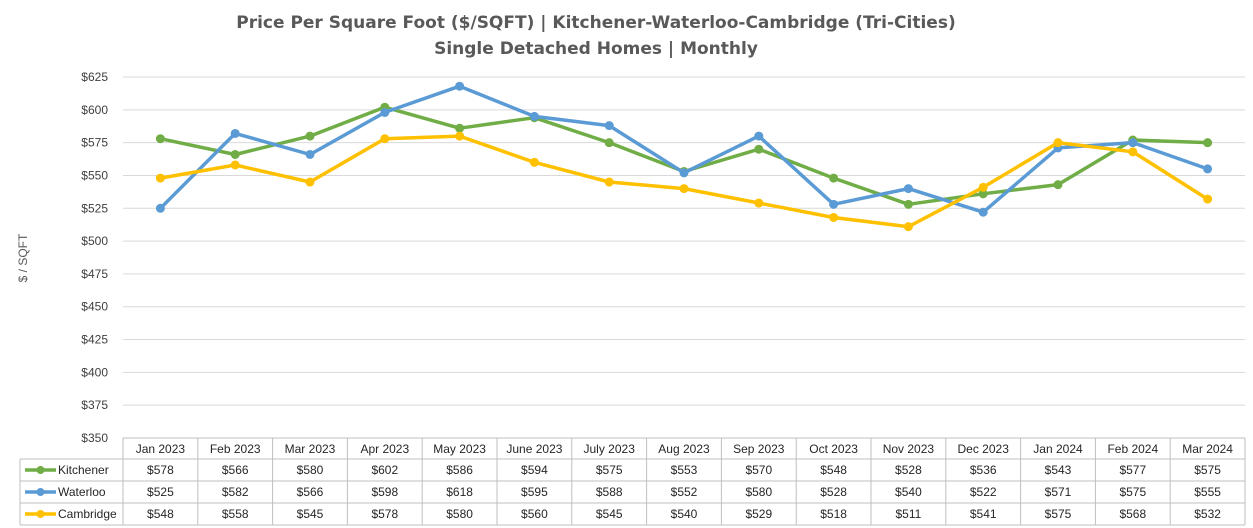 This screenshot has height=528, width=1253. Describe the element at coordinates (984, 449) in the screenshot. I see `x-tick-label: Dec 2023` at that location.